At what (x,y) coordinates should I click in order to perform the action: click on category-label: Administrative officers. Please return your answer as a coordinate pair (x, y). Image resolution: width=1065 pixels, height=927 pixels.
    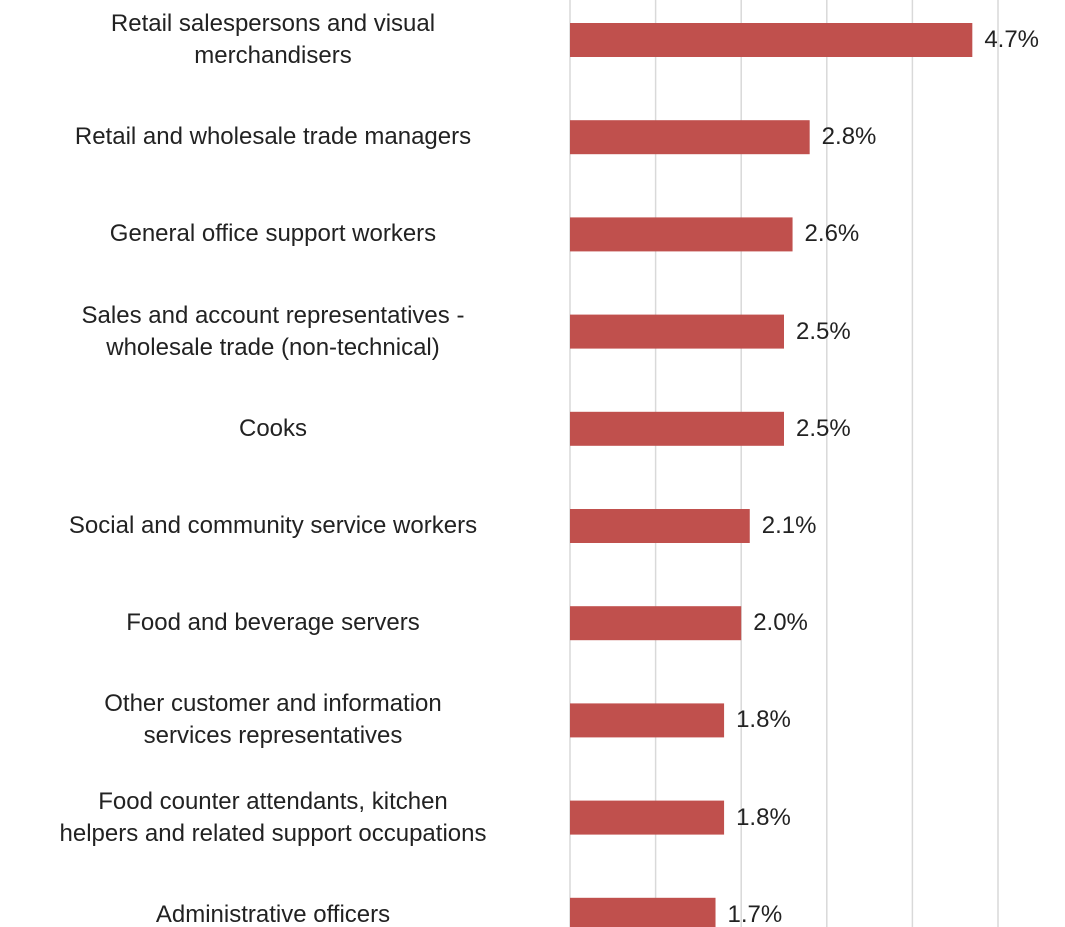
    Looking at the image, I should click on (273, 913).